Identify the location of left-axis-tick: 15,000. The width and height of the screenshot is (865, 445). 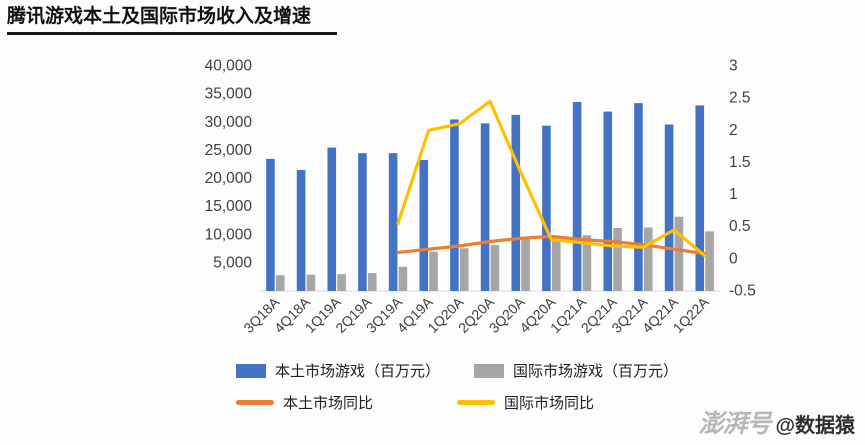
(229, 206).